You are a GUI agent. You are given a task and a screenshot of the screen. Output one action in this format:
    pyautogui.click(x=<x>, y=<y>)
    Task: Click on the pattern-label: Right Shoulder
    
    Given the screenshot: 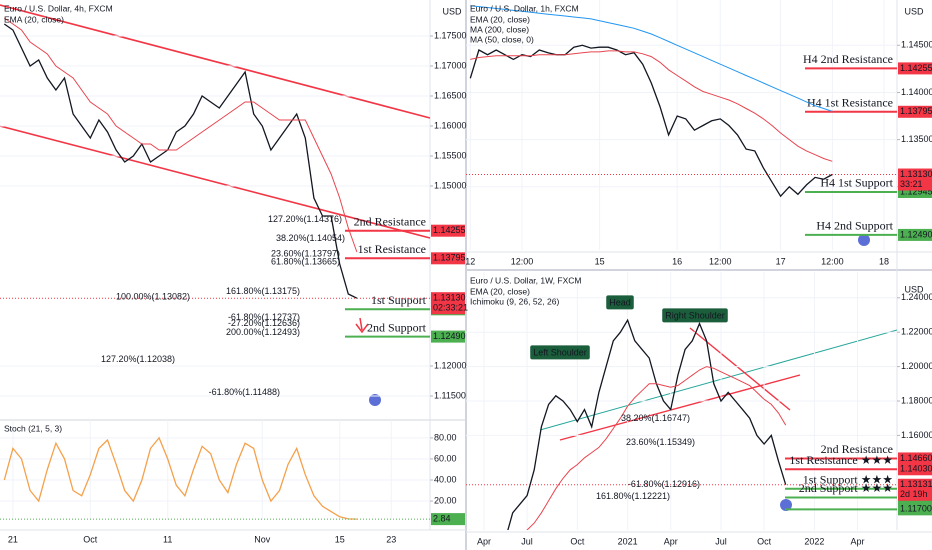 What is the action you would take?
    pyautogui.click(x=695, y=315)
    